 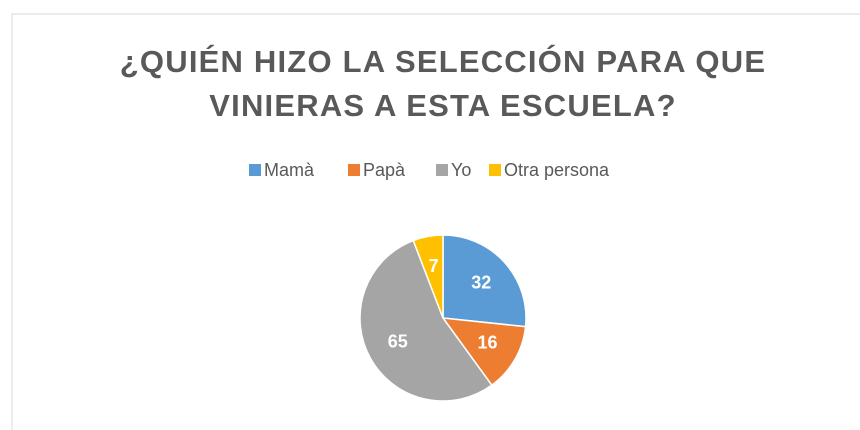 What do you see at coordinates (488, 342) in the screenshot?
I see `data-label: 16` at bounding box center [488, 342].